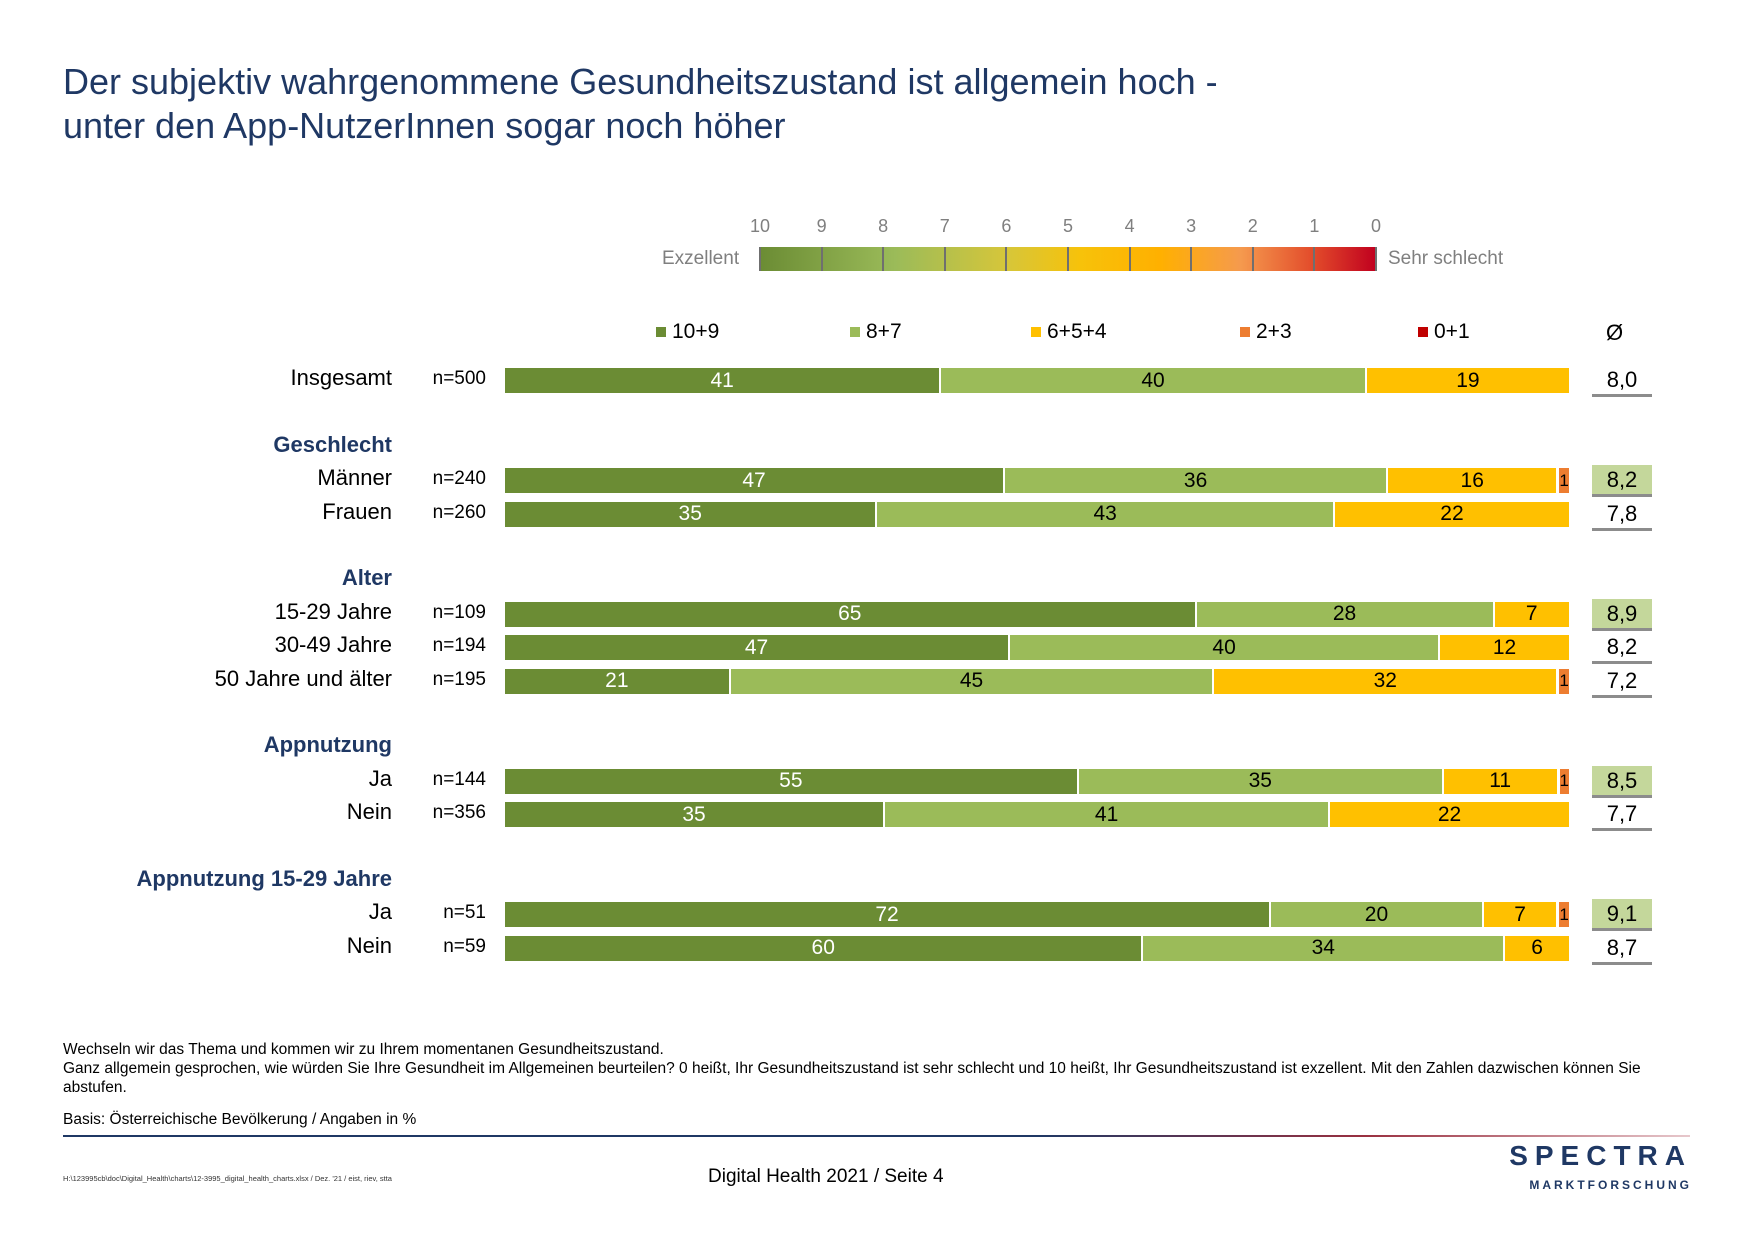 The height and width of the screenshot is (1239, 1754). Describe the element at coordinates (459, 645) in the screenshot. I see `row-sample-size: n=194` at that location.